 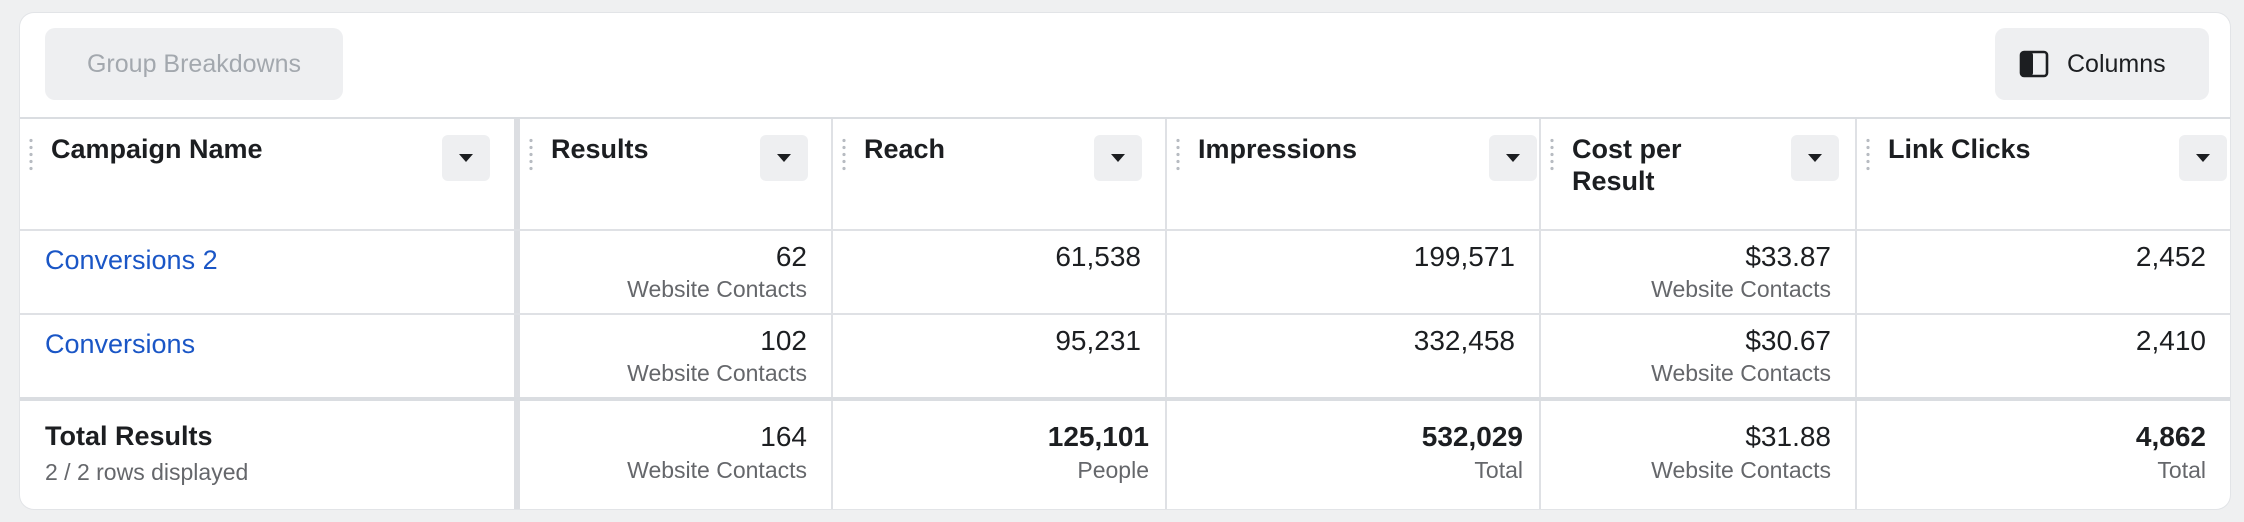 I want to click on header-label: Link Clicks, so click(x=1959, y=149).